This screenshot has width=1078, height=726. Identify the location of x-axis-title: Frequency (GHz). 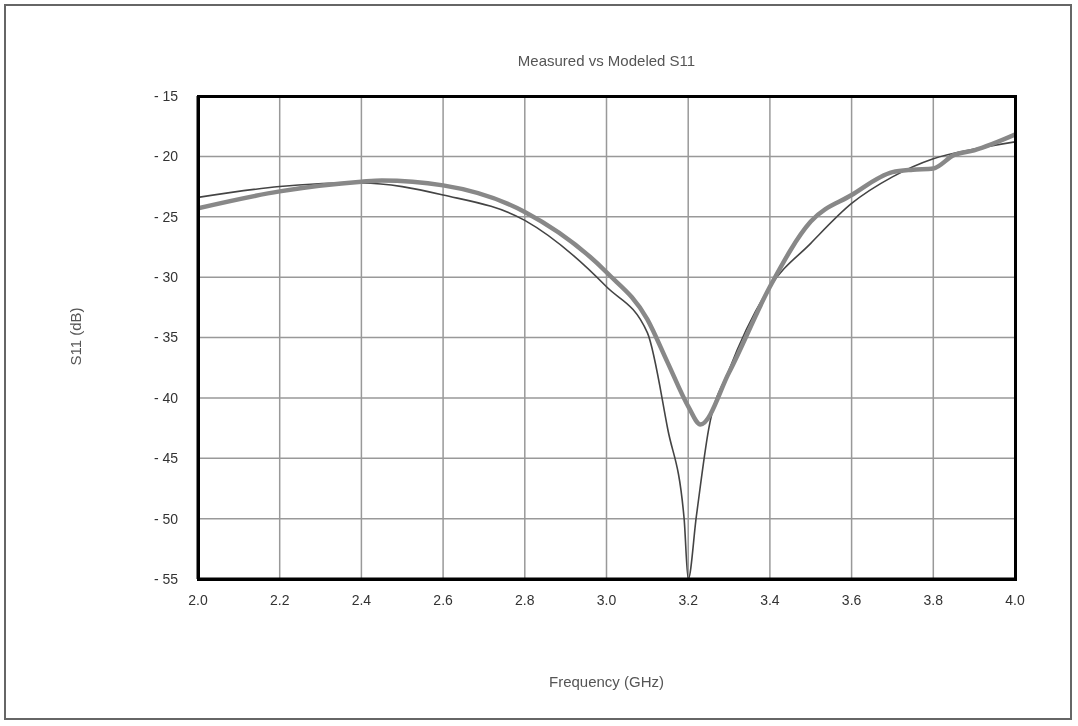
(606, 681).